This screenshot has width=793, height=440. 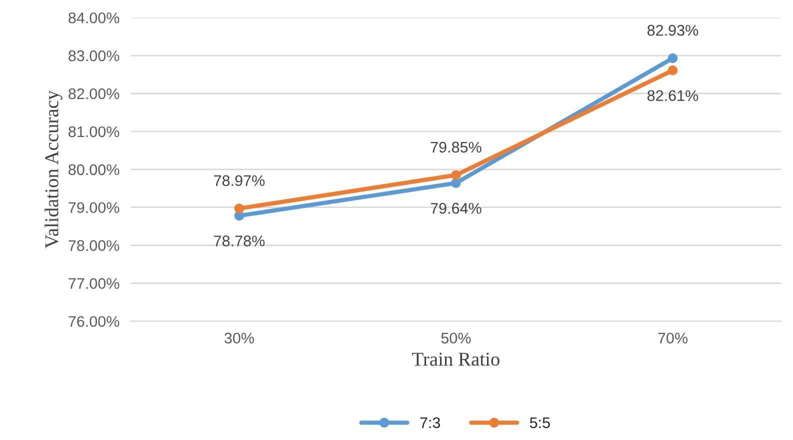 I want to click on y-tick-label: 81.00%, so click(x=94, y=132).